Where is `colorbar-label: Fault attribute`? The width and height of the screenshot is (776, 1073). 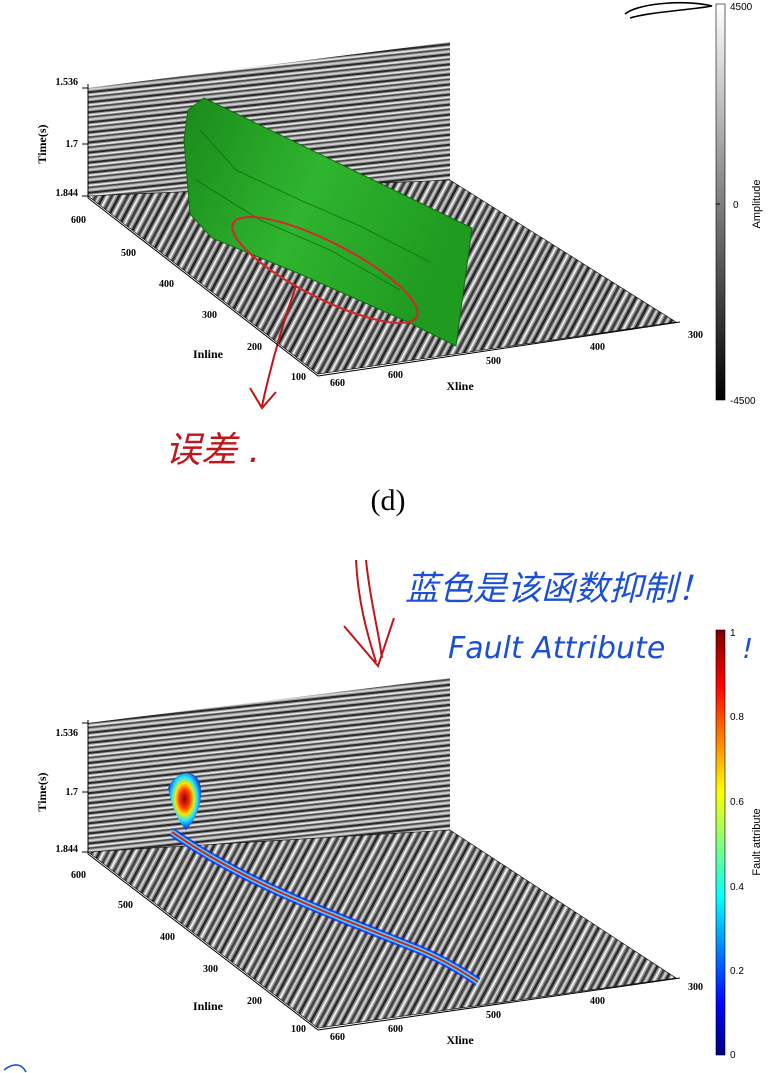
colorbar-label: Fault attribute is located at coordinates (757, 841).